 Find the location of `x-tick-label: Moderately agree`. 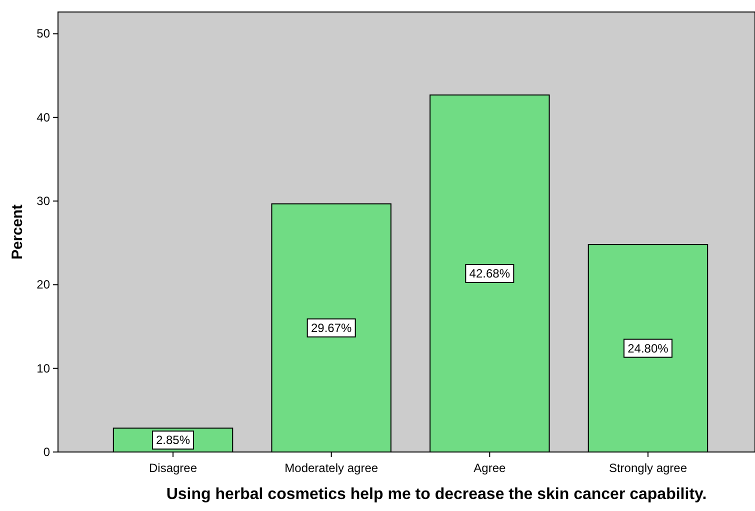

x-tick-label: Moderately agree is located at coordinates (331, 468).